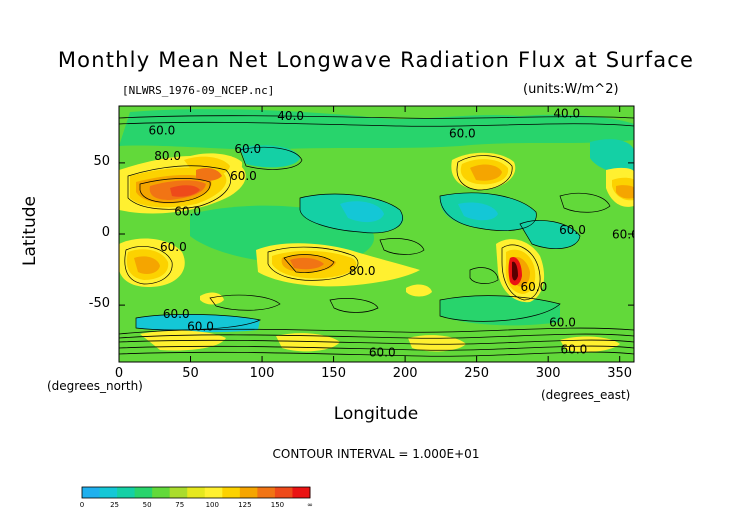 The height and width of the screenshot is (532, 752). What do you see at coordinates (105, 232) in the screenshot?
I see `y-tick-label: 0` at bounding box center [105, 232].